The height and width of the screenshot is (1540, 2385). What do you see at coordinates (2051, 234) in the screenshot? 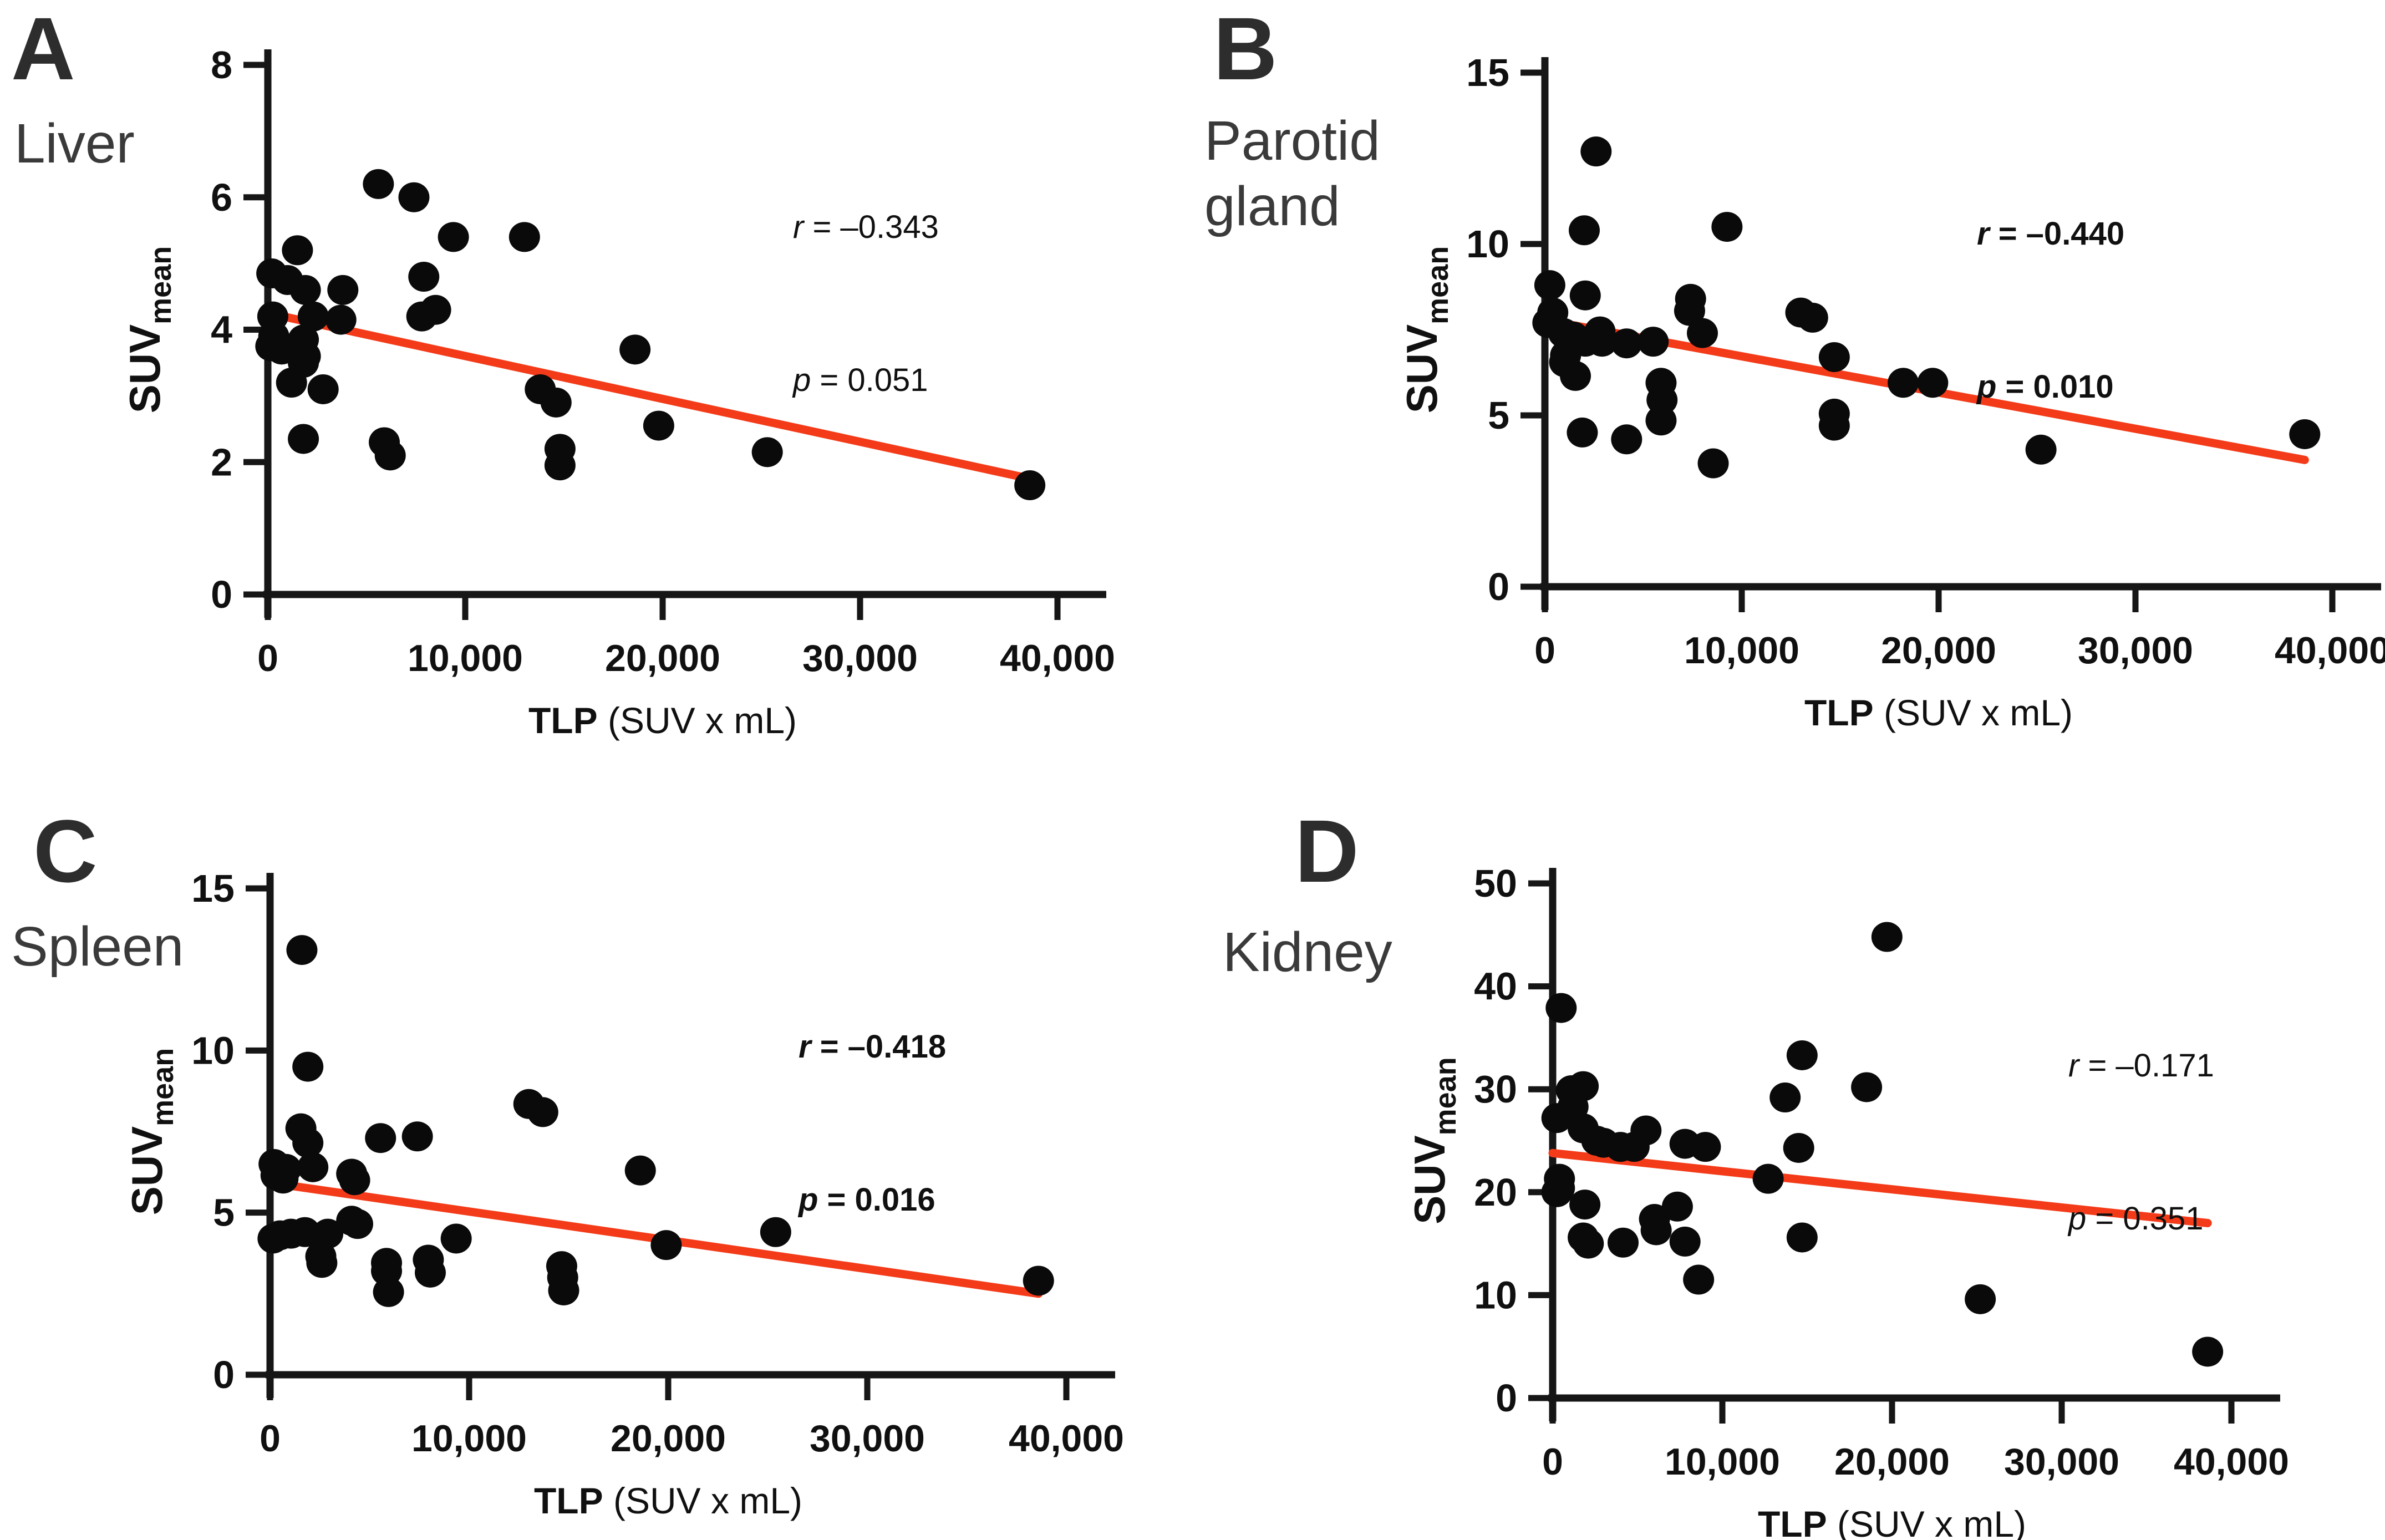
I see `r-value: r = –0.440` at bounding box center [2051, 234].